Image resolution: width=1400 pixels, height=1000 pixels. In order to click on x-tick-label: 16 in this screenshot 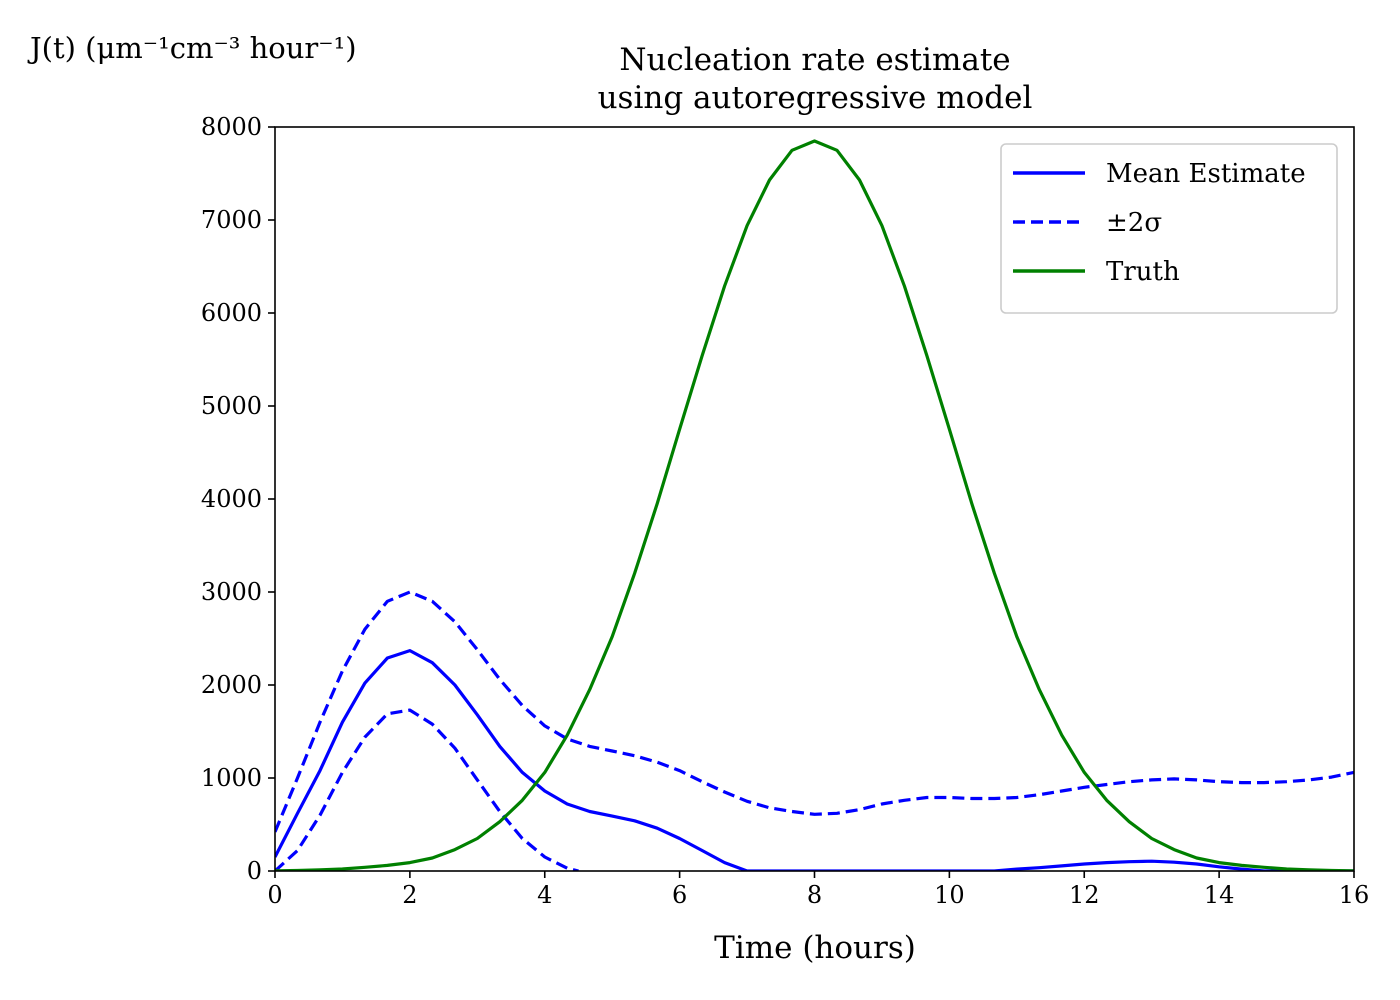, I will do `click(1354, 895)`.